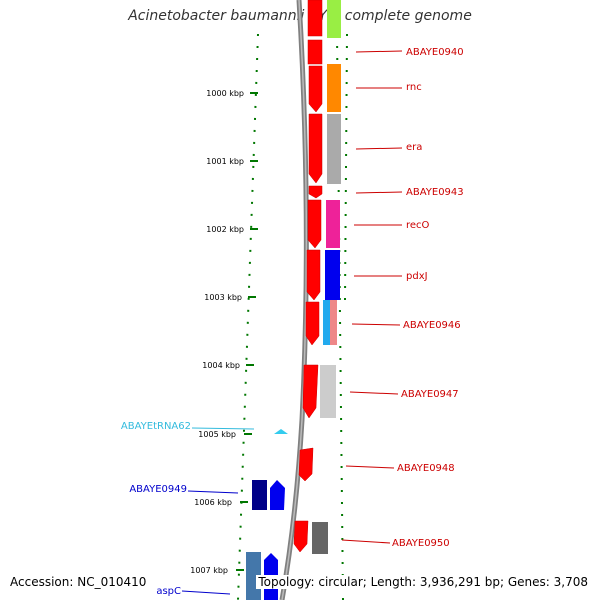 This screenshot has height=600, width=600. What do you see at coordinates (314, 224) in the screenshot?
I see `cds-recO` at bounding box center [314, 224].